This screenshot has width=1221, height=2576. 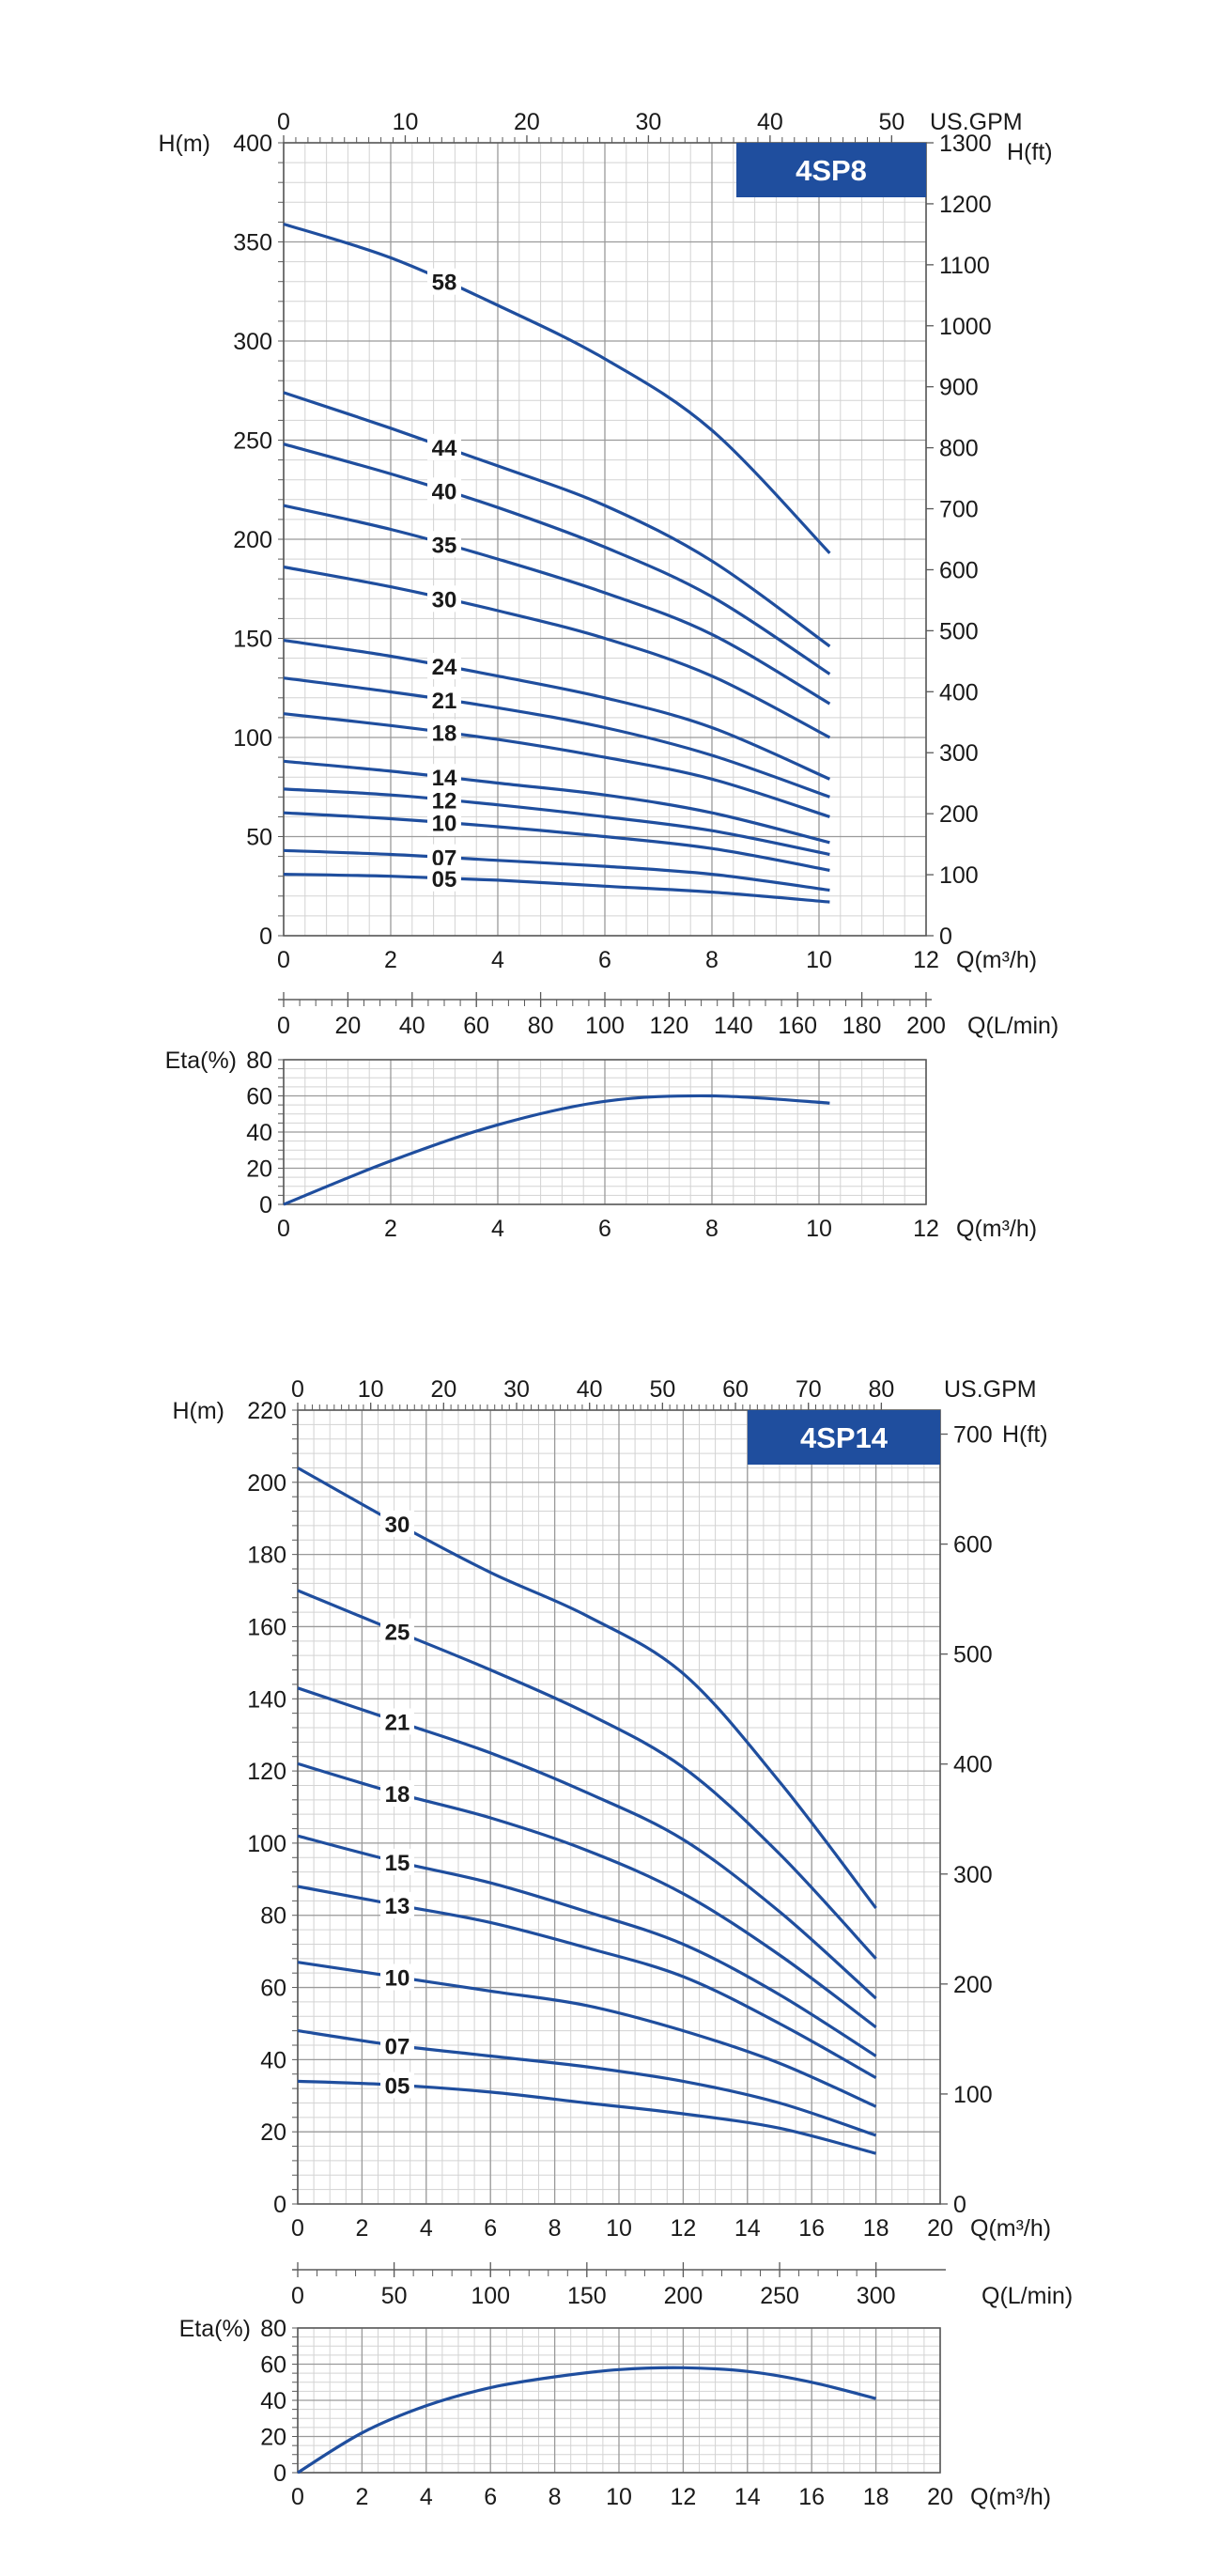 What do you see at coordinates (965, 327) in the screenshot?
I see `right-tick-label: 1000` at bounding box center [965, 327].